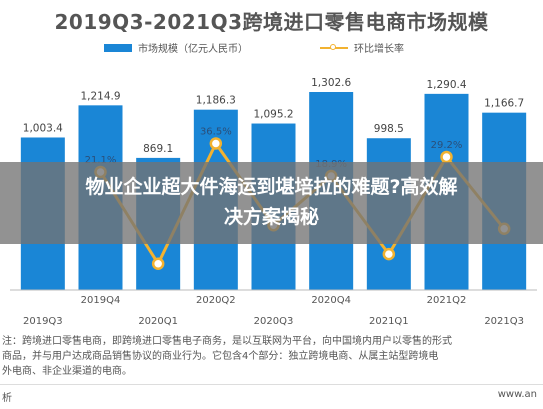 Image resolution: width=543 pixels, height=409 pixels. I want to click on overlay-headline: 物业企业超大件海运到堪培拉的难题?高效解 决方案揭秘, so click(271, 202).